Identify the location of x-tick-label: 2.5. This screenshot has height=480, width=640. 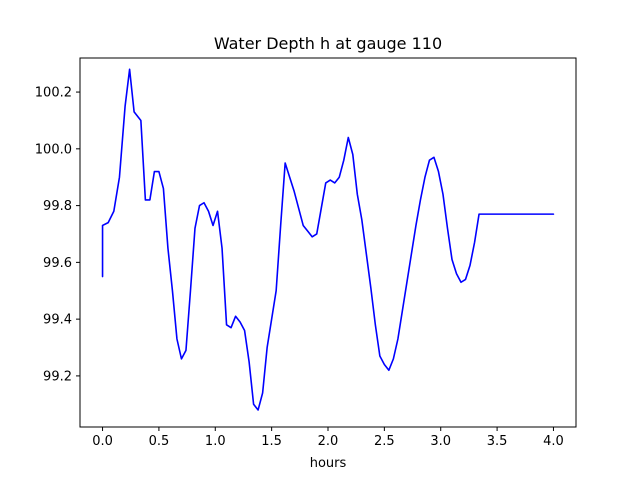
(384, 441).